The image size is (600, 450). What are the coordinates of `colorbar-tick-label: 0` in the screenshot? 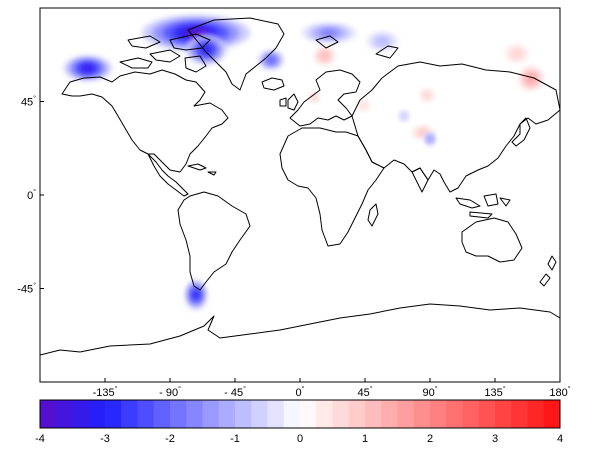 It's located at (300, 439).